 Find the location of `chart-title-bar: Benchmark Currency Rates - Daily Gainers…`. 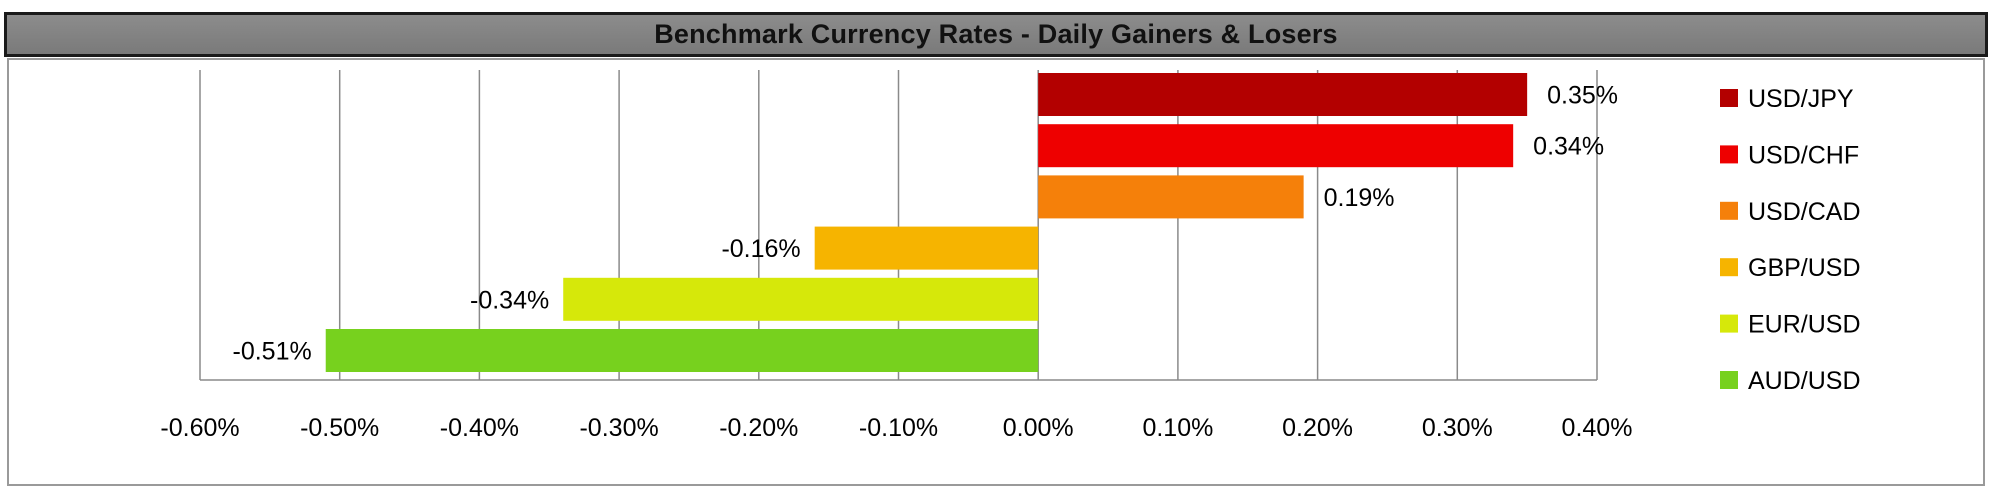

chart-title-bar: Benchmark Currency Rates - Daily Gainers… is located at coordinates (996, 34).